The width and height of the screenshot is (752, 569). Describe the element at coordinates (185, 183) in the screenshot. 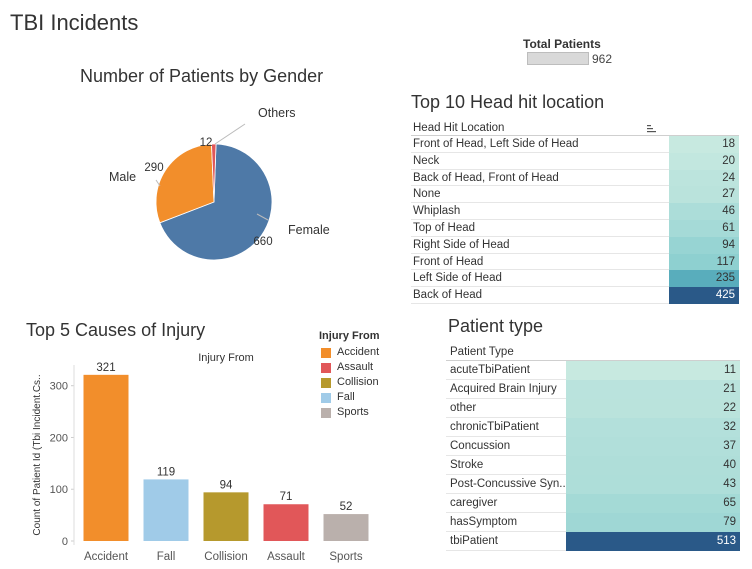

I see `pie-slice-male` at that location.